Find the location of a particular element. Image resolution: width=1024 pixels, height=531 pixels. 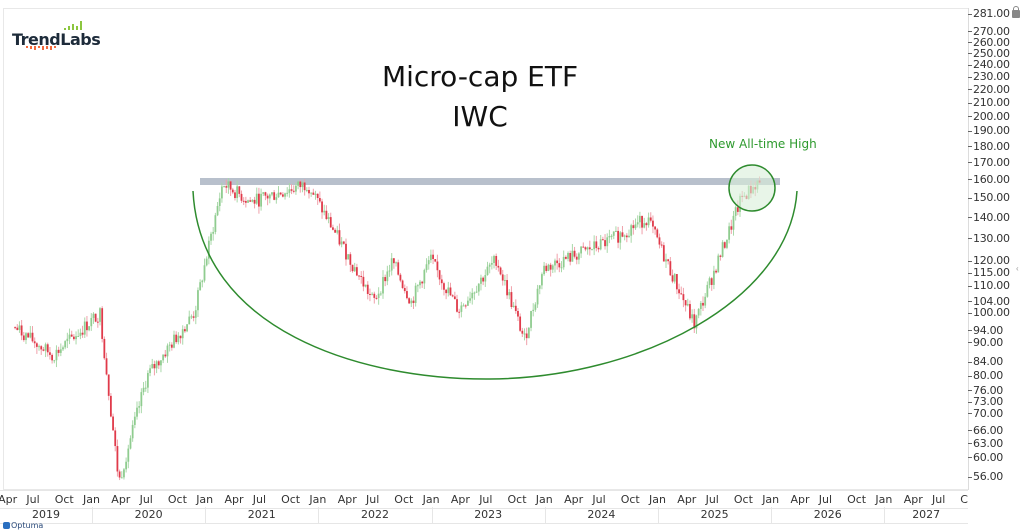

y-tick-label: 190.00 is located at coordinates (989, 130).